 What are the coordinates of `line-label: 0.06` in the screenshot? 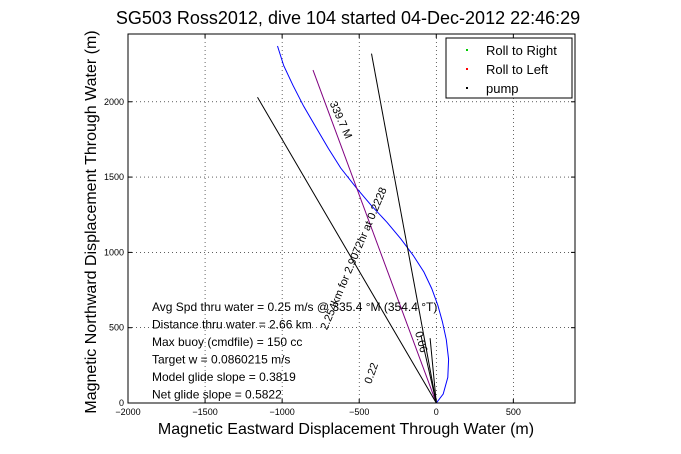 It's located at (420, 342).